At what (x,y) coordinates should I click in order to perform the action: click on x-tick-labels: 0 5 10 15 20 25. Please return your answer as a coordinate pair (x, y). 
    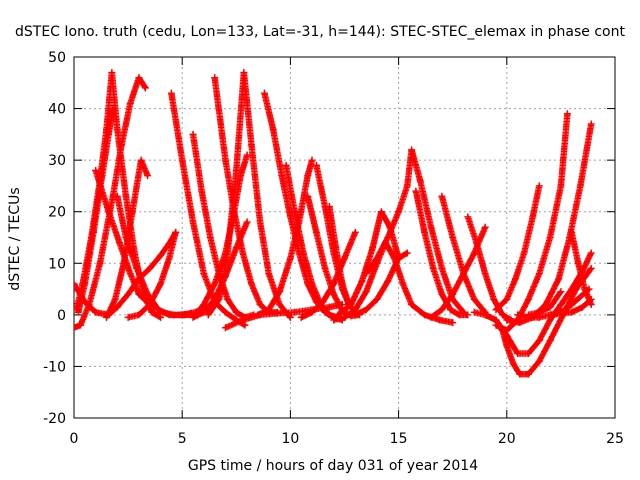
    Looking at the image, I should click on (347, 439).